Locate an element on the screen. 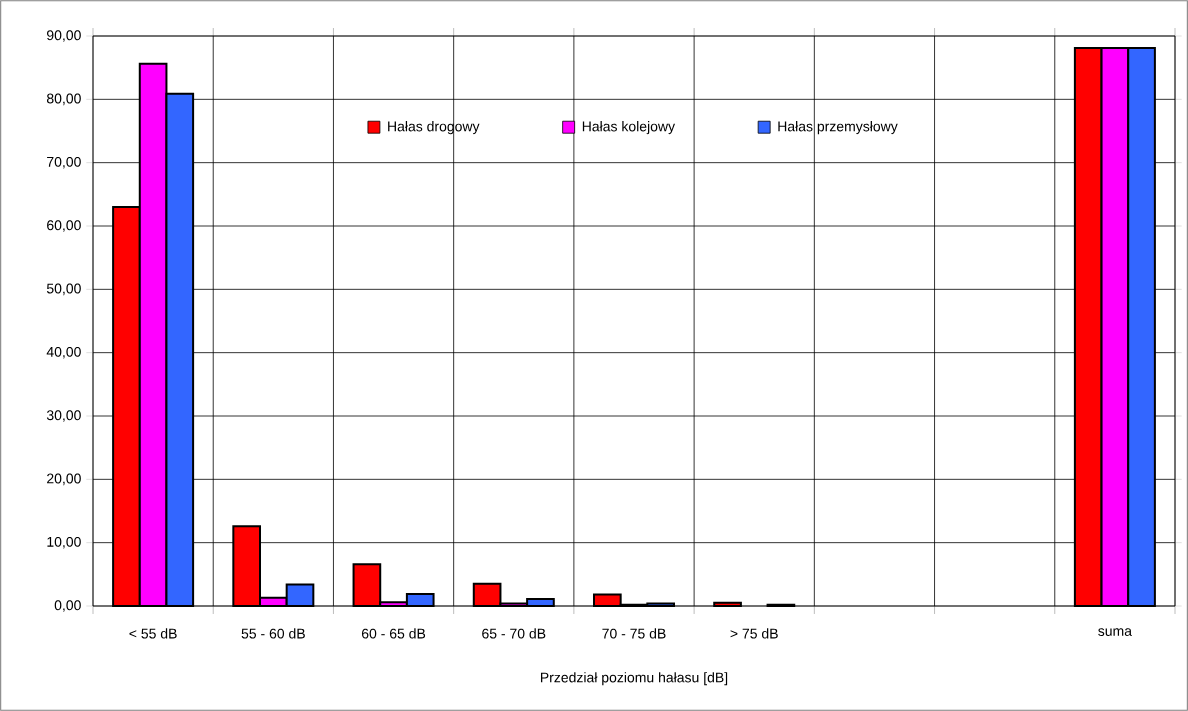  y-tick-label: 20,00 is located at coordinates (64, 479).